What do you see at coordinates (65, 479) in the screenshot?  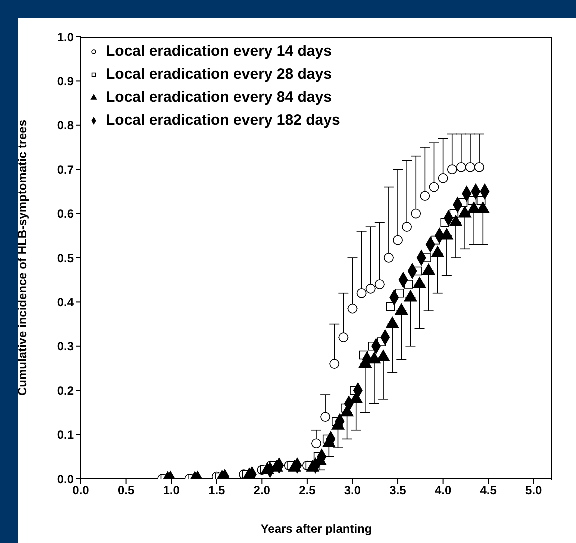 I see `y-tick-label: 0.0` at bounding box center [65, 479].